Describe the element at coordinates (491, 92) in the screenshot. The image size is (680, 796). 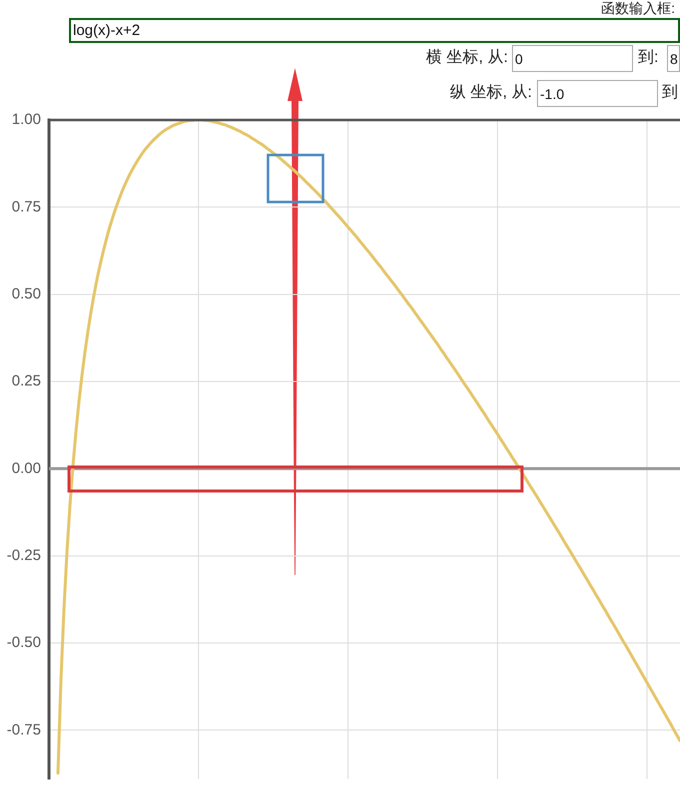
I see `text: 纵 坐标, 从:` at that location.